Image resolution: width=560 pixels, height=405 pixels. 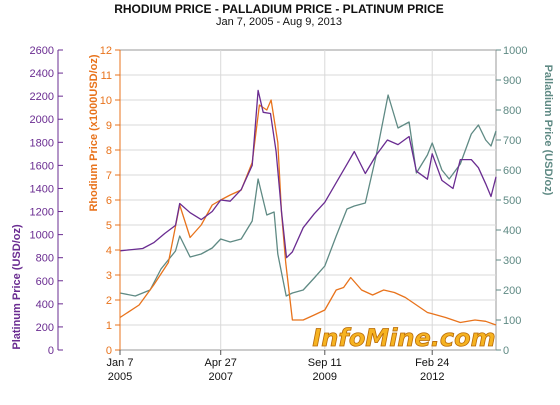 I want to click on palladium-tick-label: 600, so click(x=512, y=171).